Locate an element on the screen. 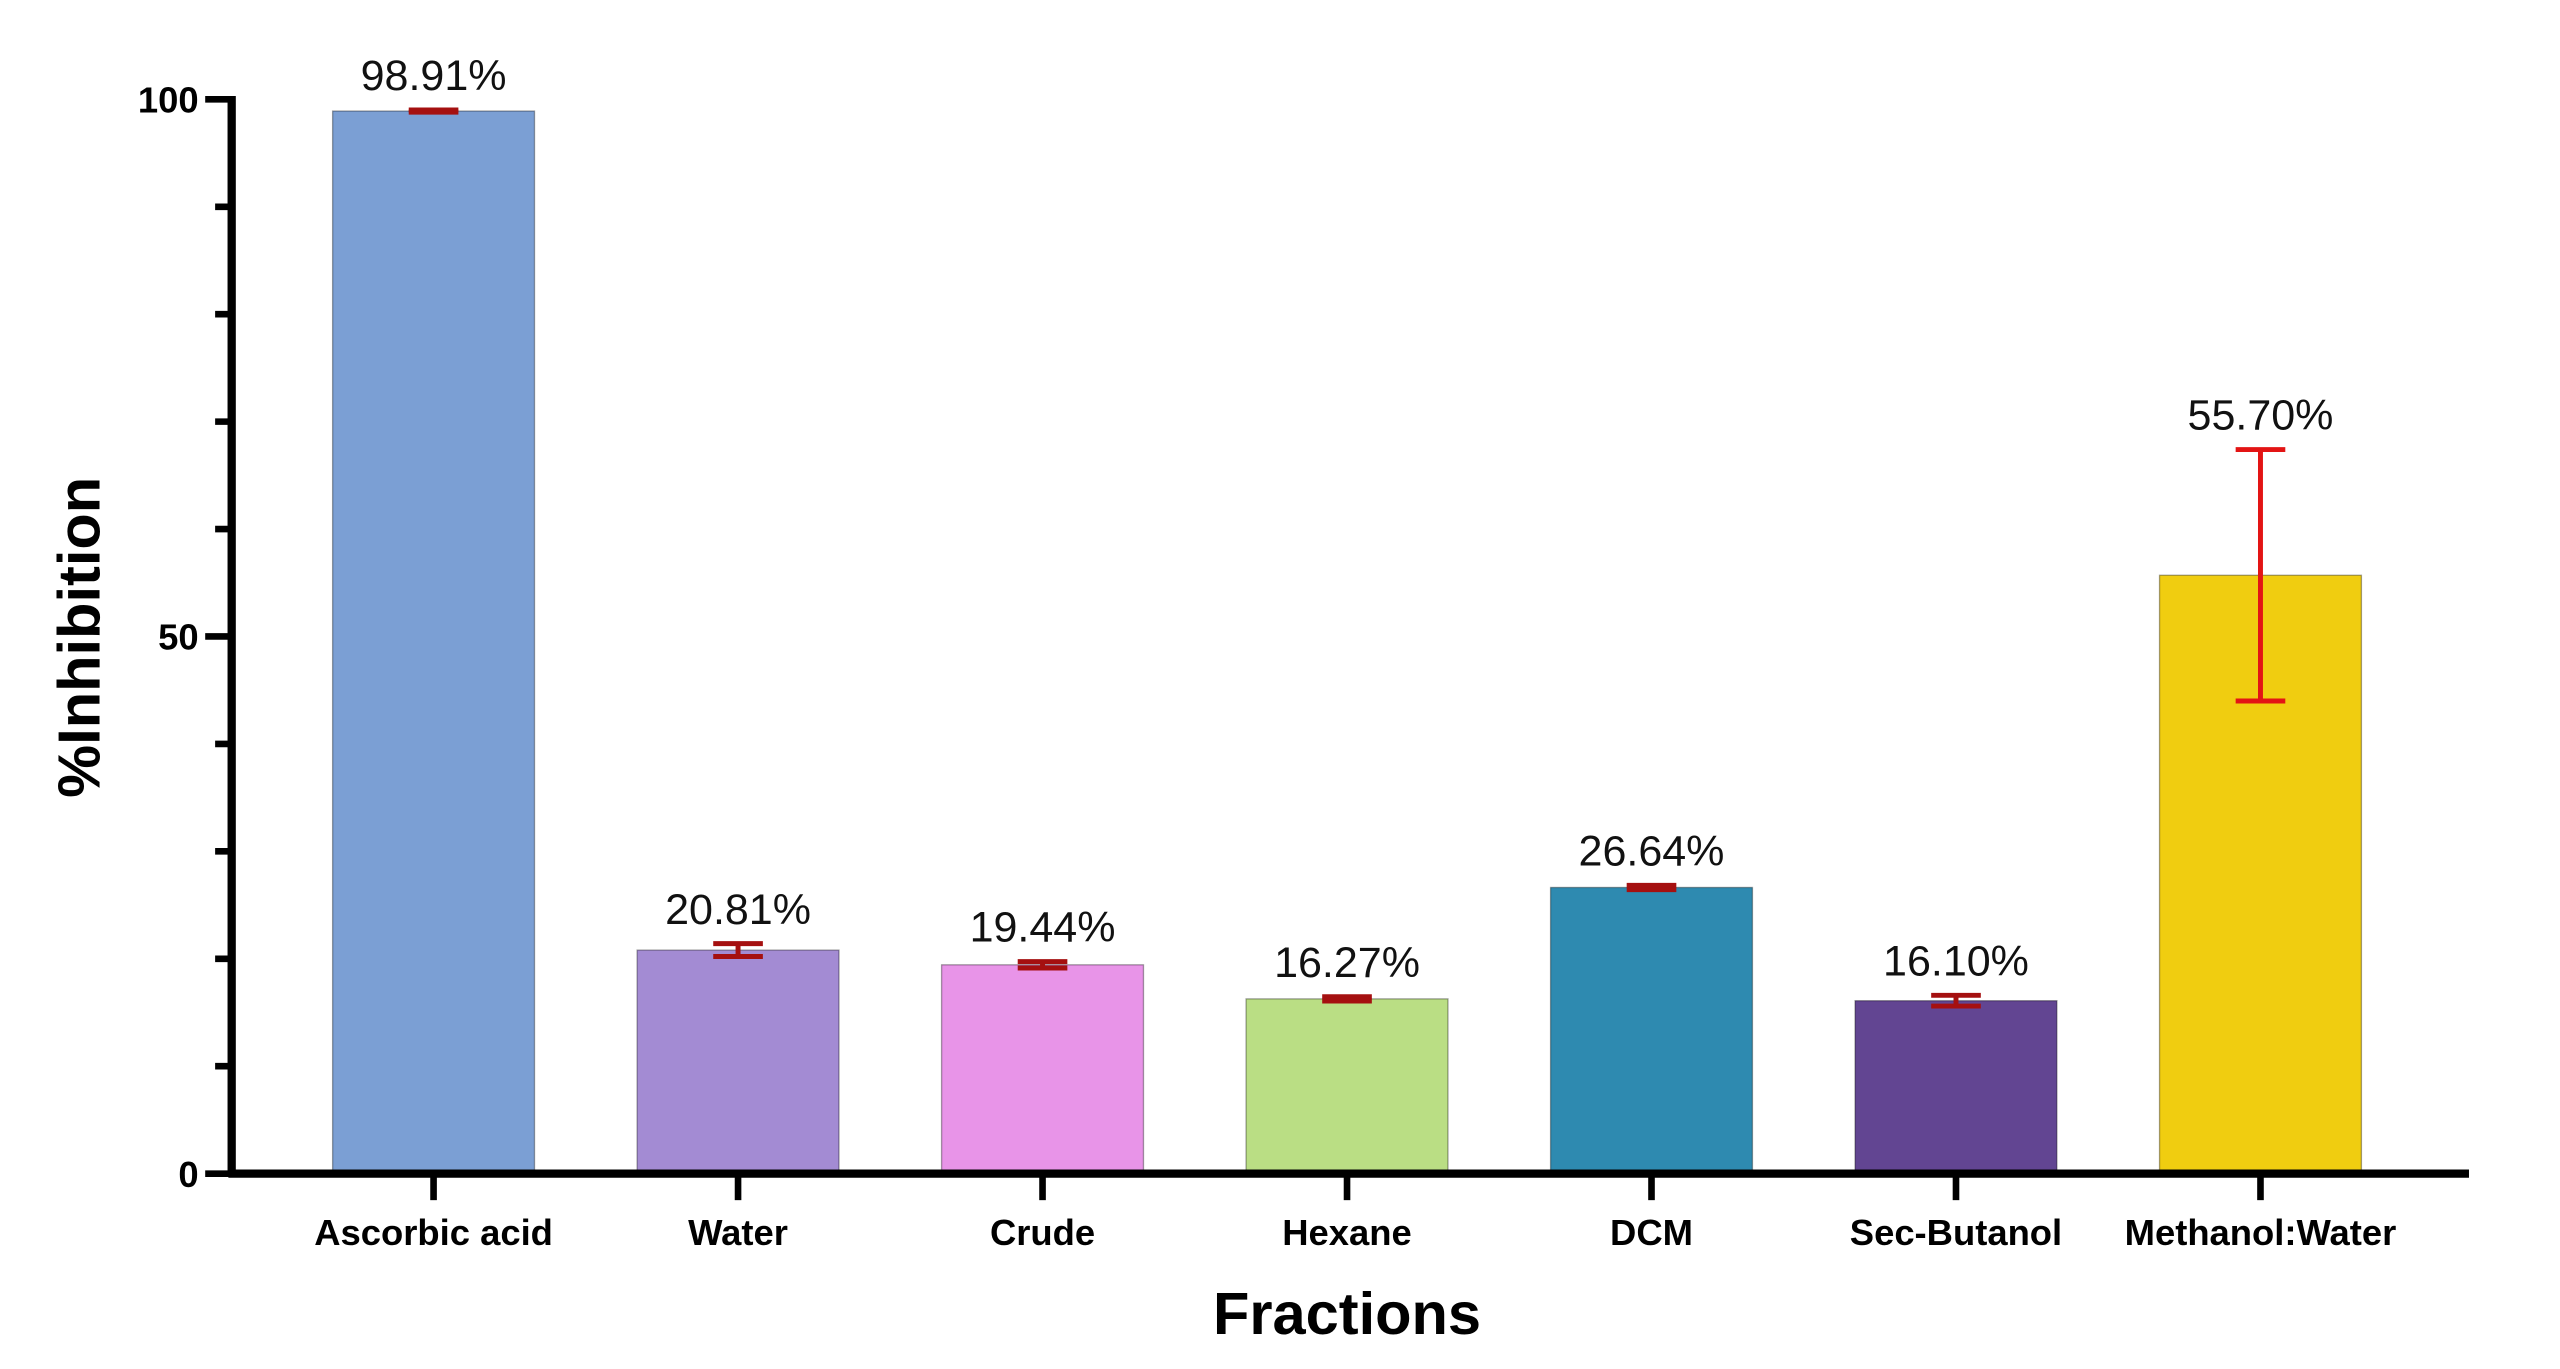 The image size is (2560, 1369). x-tick-label-0: Ascorbic acid is located at coordinates (433, 1232).